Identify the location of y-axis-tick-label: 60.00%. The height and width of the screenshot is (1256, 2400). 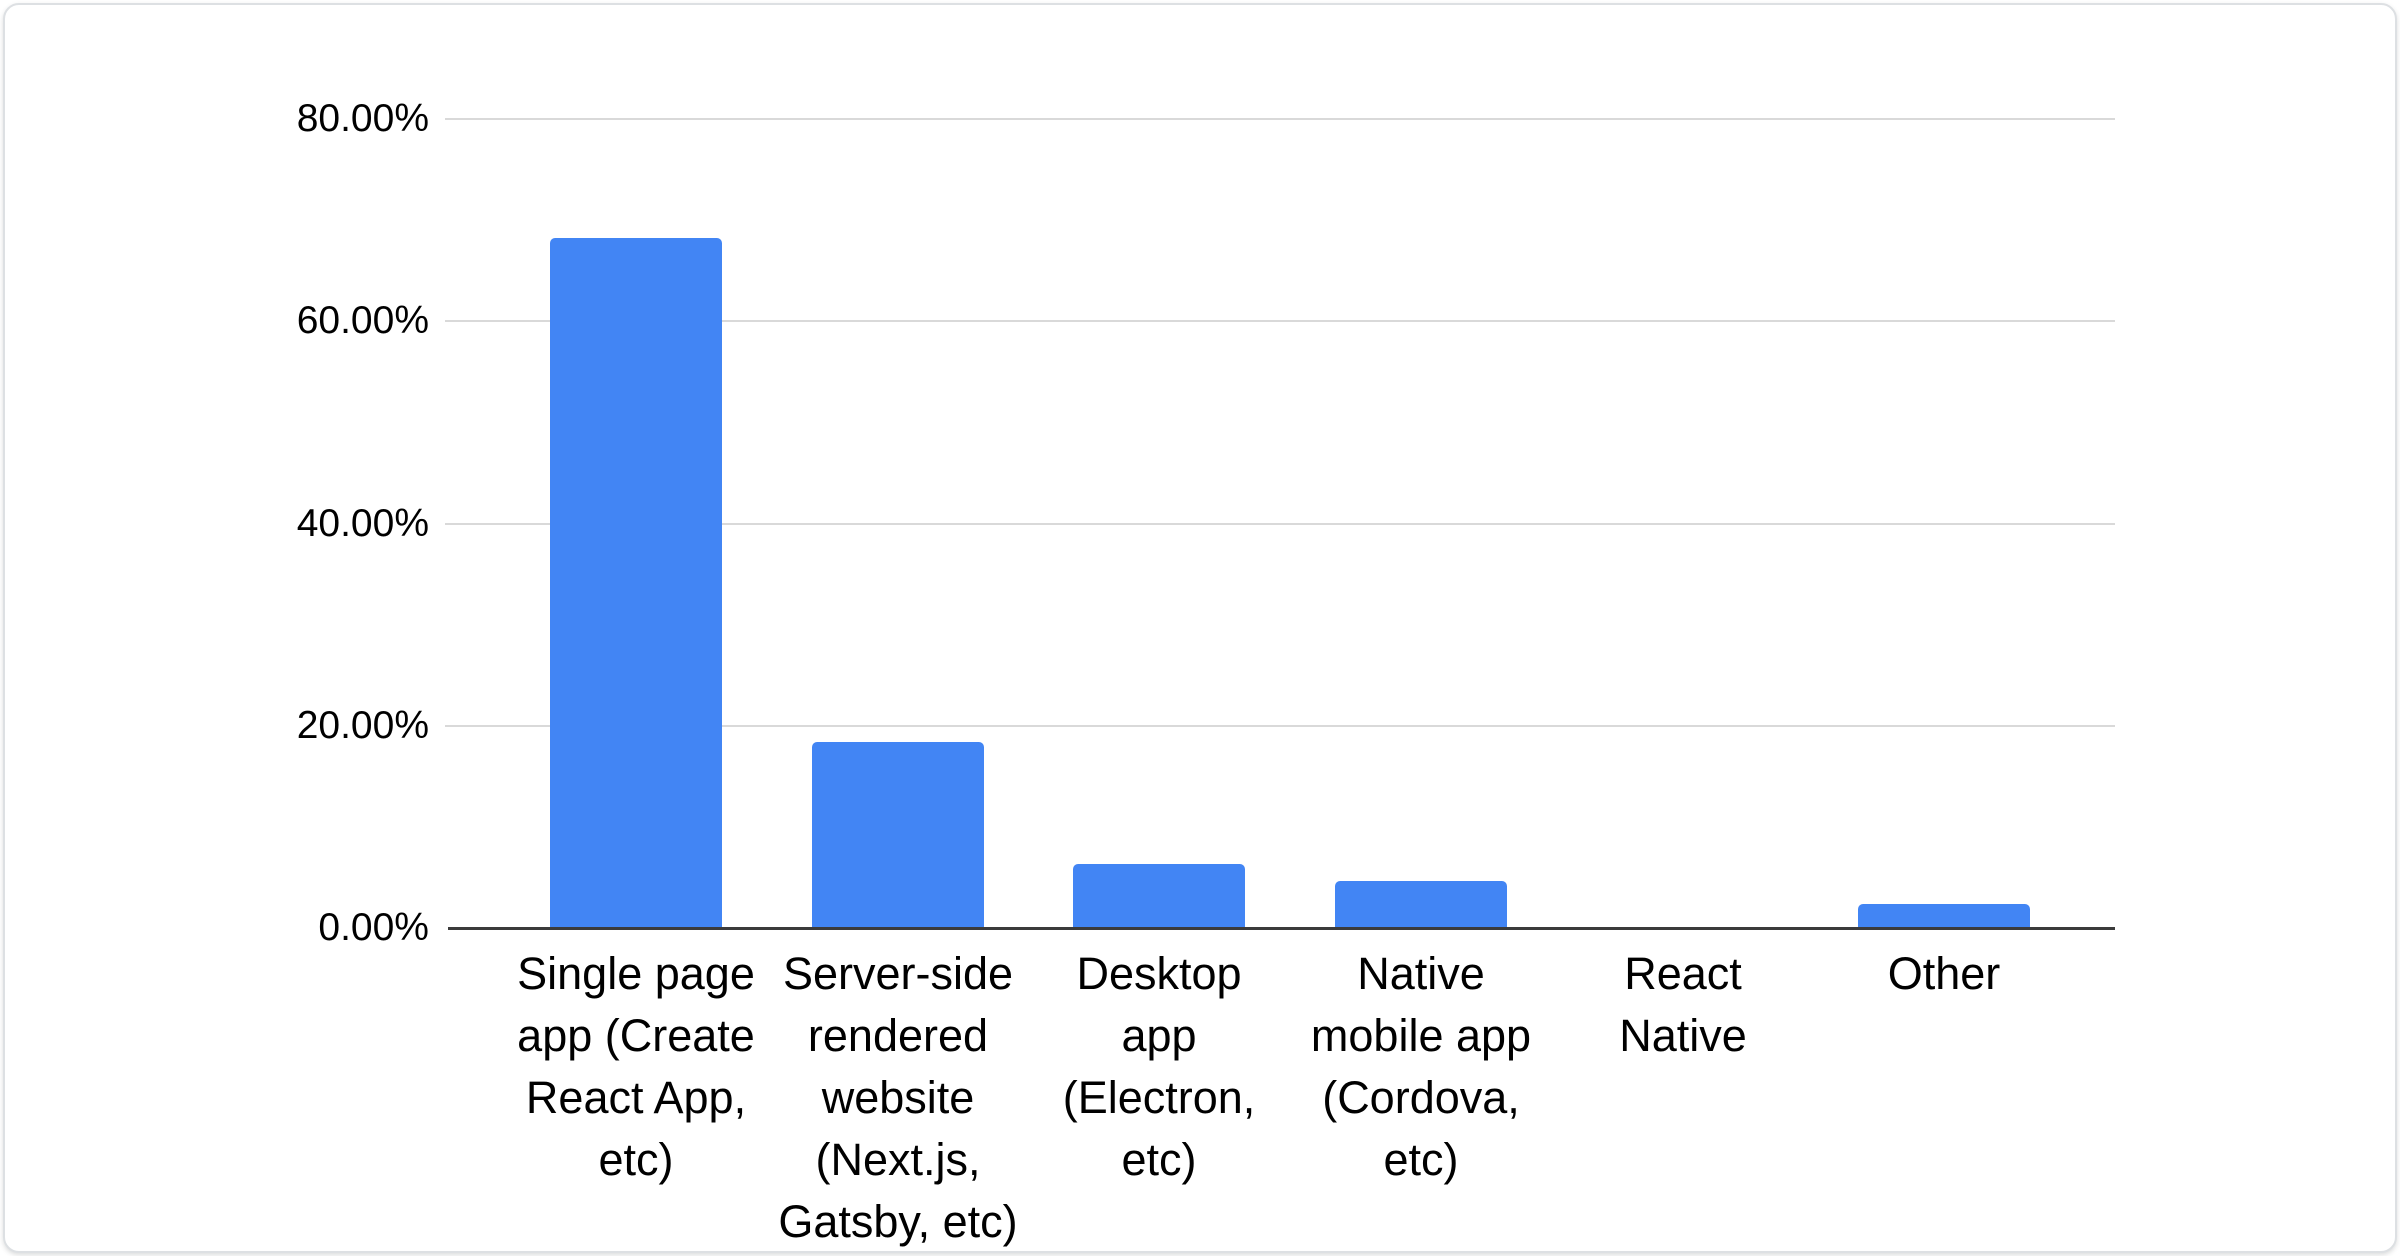
(362, 320).